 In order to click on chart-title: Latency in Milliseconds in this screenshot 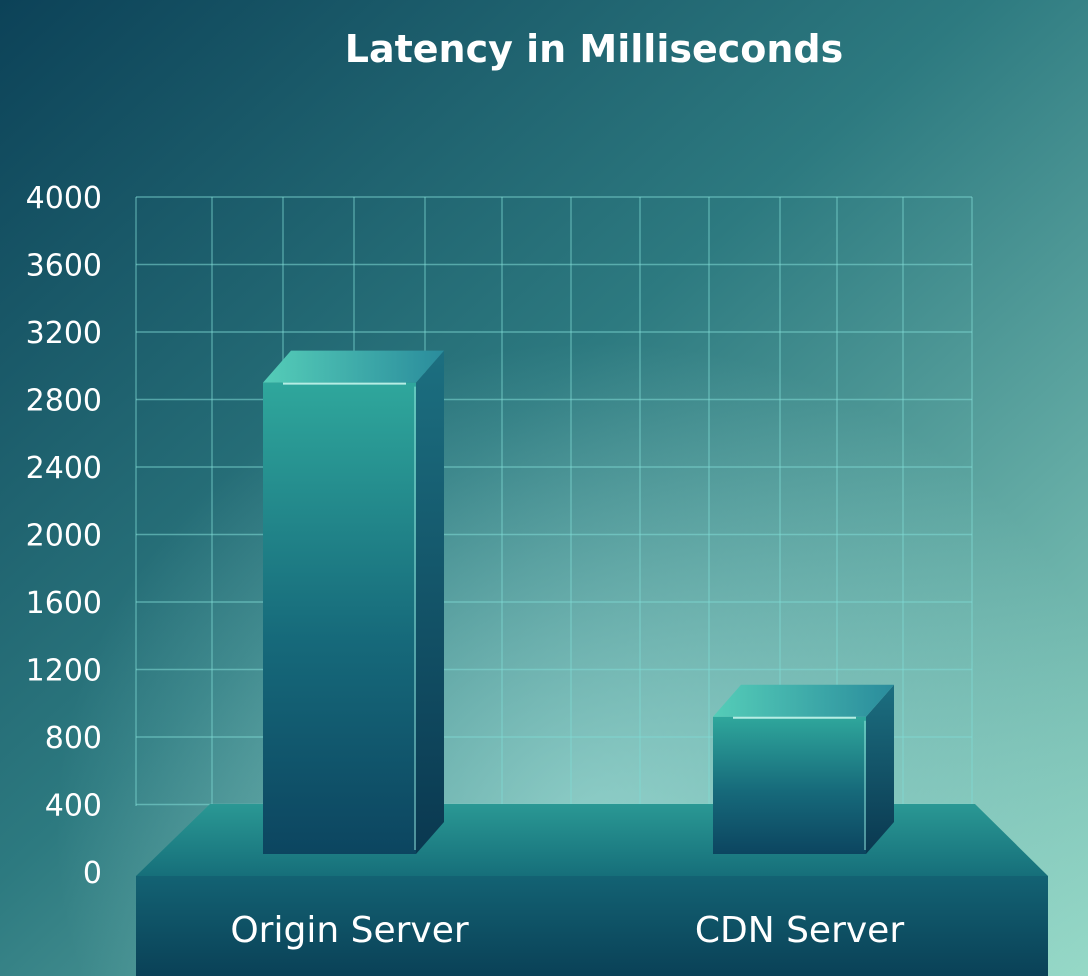, I will do `click(594, 49)`.